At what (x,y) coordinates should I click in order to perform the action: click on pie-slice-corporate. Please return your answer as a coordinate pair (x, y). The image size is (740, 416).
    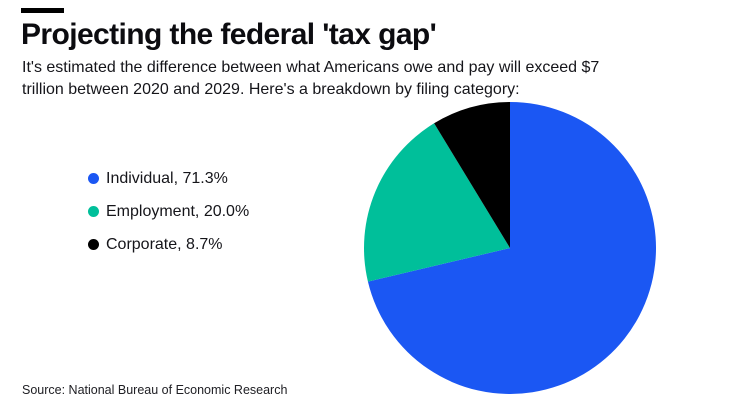
    Looking at the image, I should click on (472, 175).